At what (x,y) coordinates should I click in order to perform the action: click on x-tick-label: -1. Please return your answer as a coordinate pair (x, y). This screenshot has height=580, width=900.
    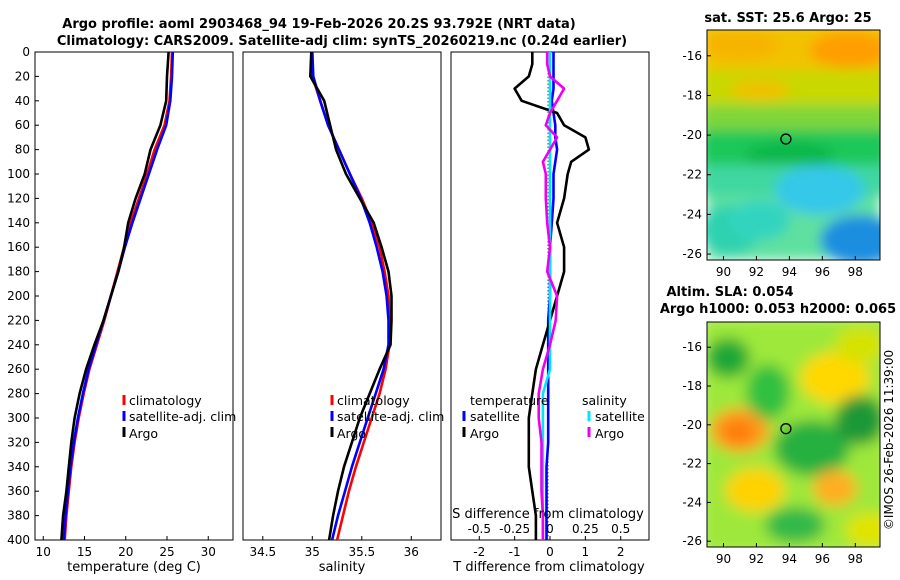
    Looking at the image, I should click on (515, 552).